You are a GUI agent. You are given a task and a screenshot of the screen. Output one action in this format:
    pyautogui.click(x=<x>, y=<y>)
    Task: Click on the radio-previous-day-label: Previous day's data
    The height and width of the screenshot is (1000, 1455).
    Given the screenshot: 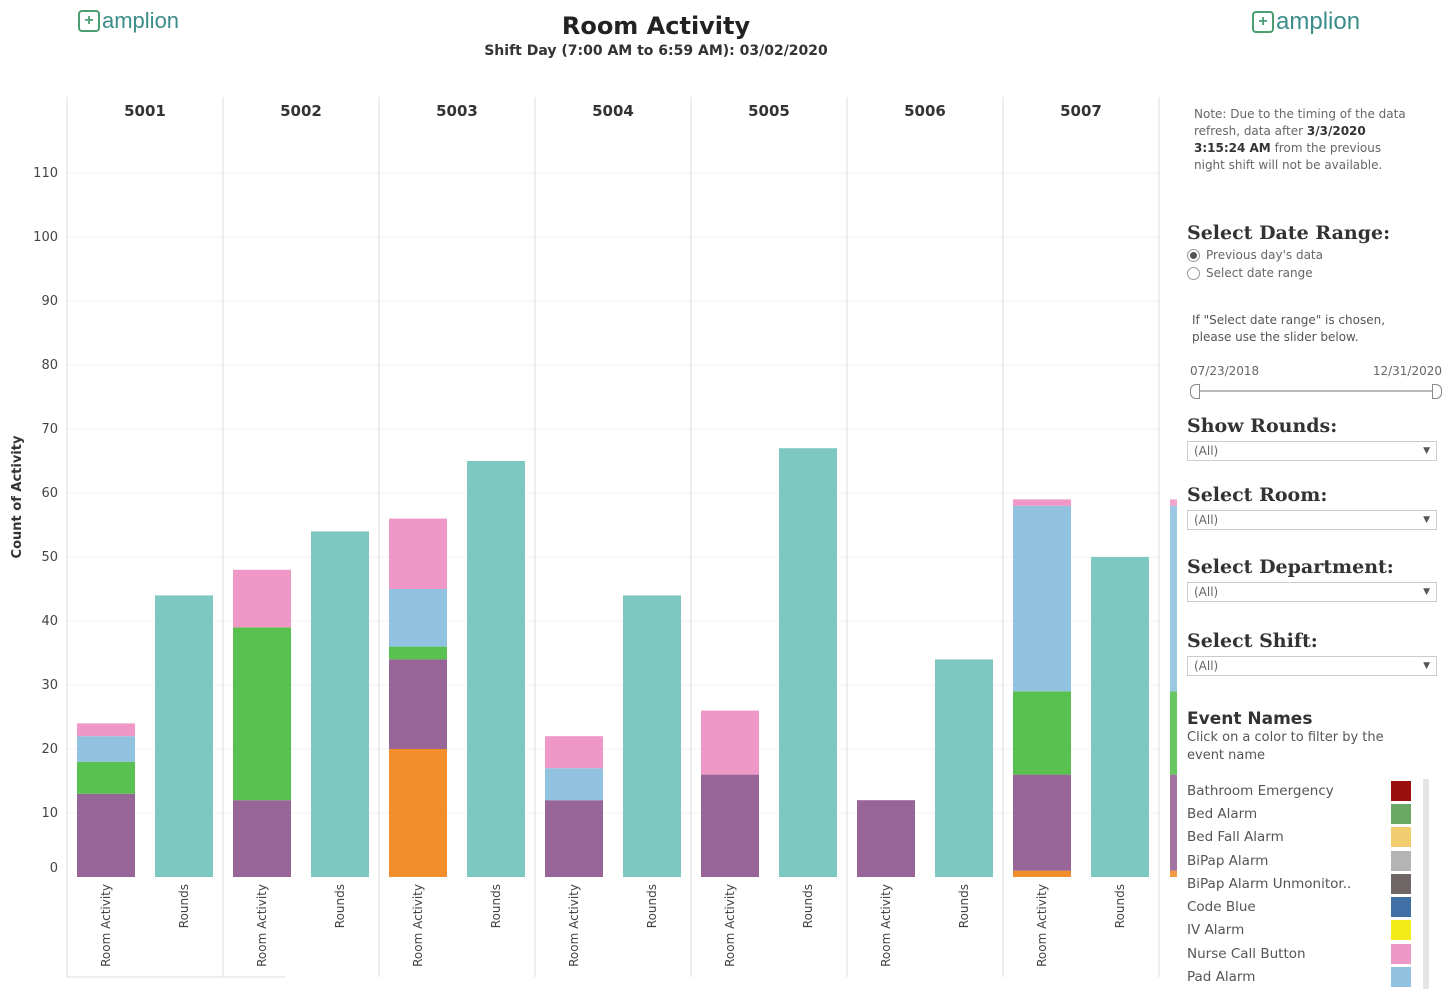 What is the action you would take?
    pyautogui.click(x=1264, y=255)
    